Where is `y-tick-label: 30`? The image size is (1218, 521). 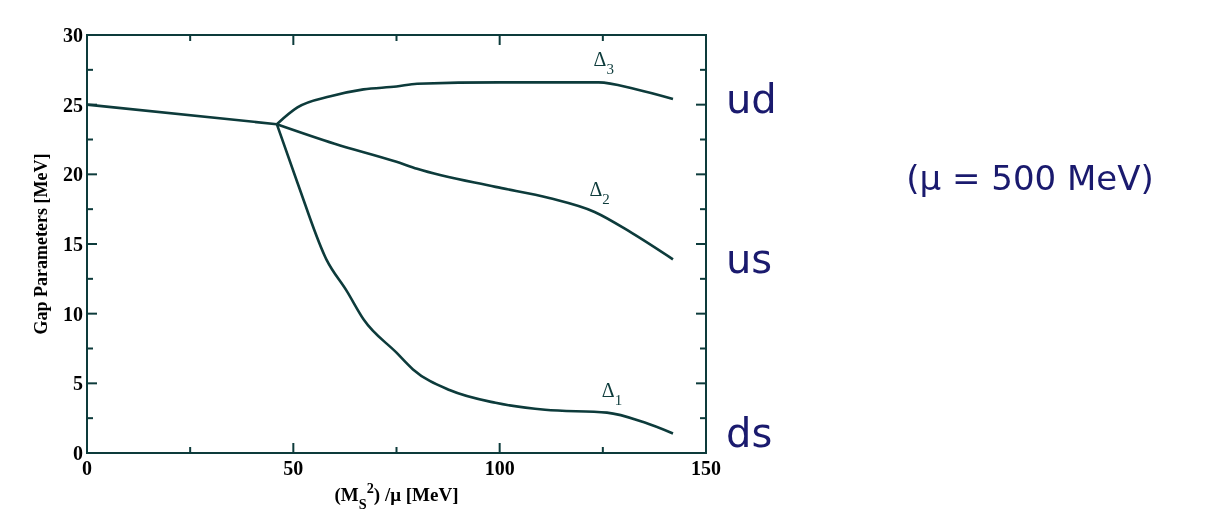 y-tick-label: 30 is located at coordinates (73, 35).